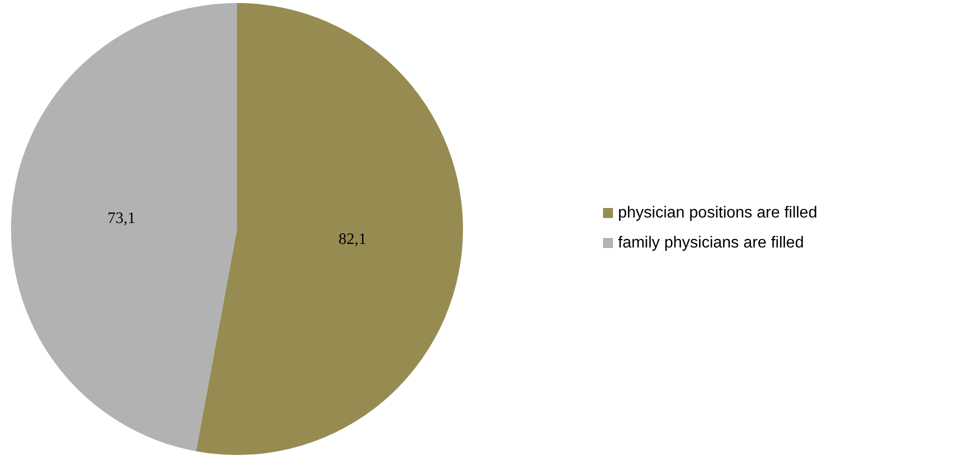  Describe the element at coordinates (352, 239) in the screenshot. I see `data-label: 82,1` at that location.